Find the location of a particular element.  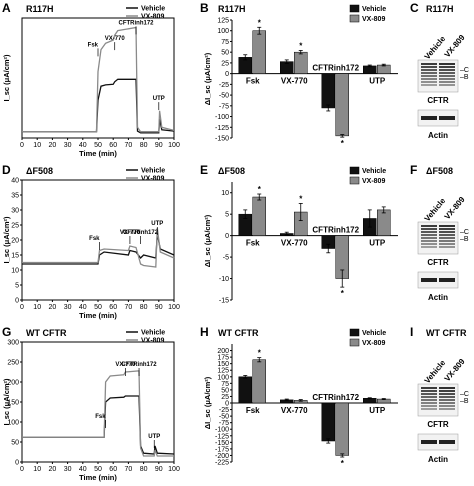

actin-blot is located at coordinates (438, 442).